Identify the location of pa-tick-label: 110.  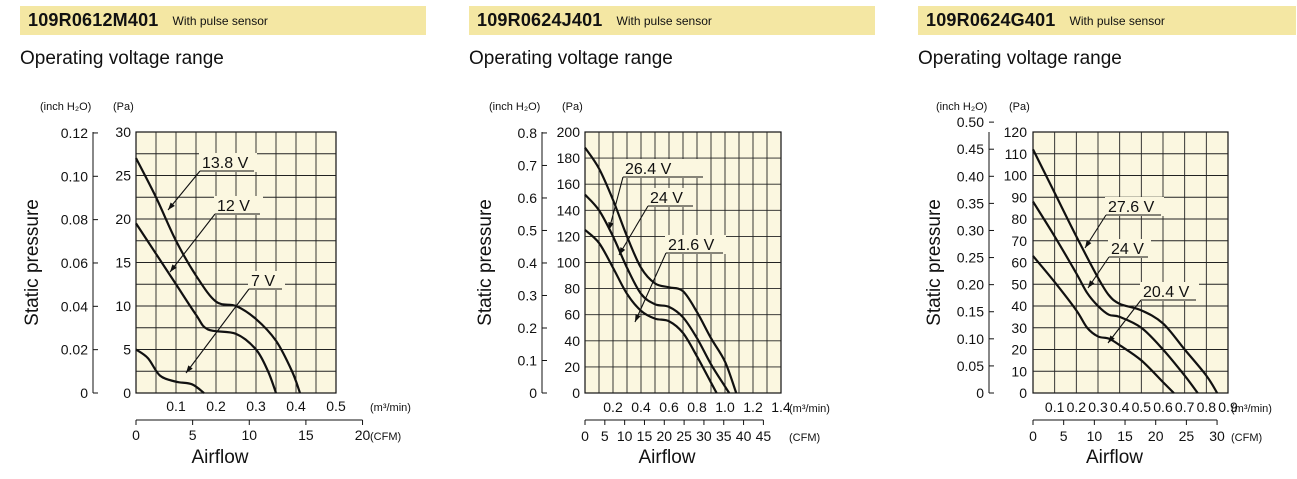
(1016, 154).